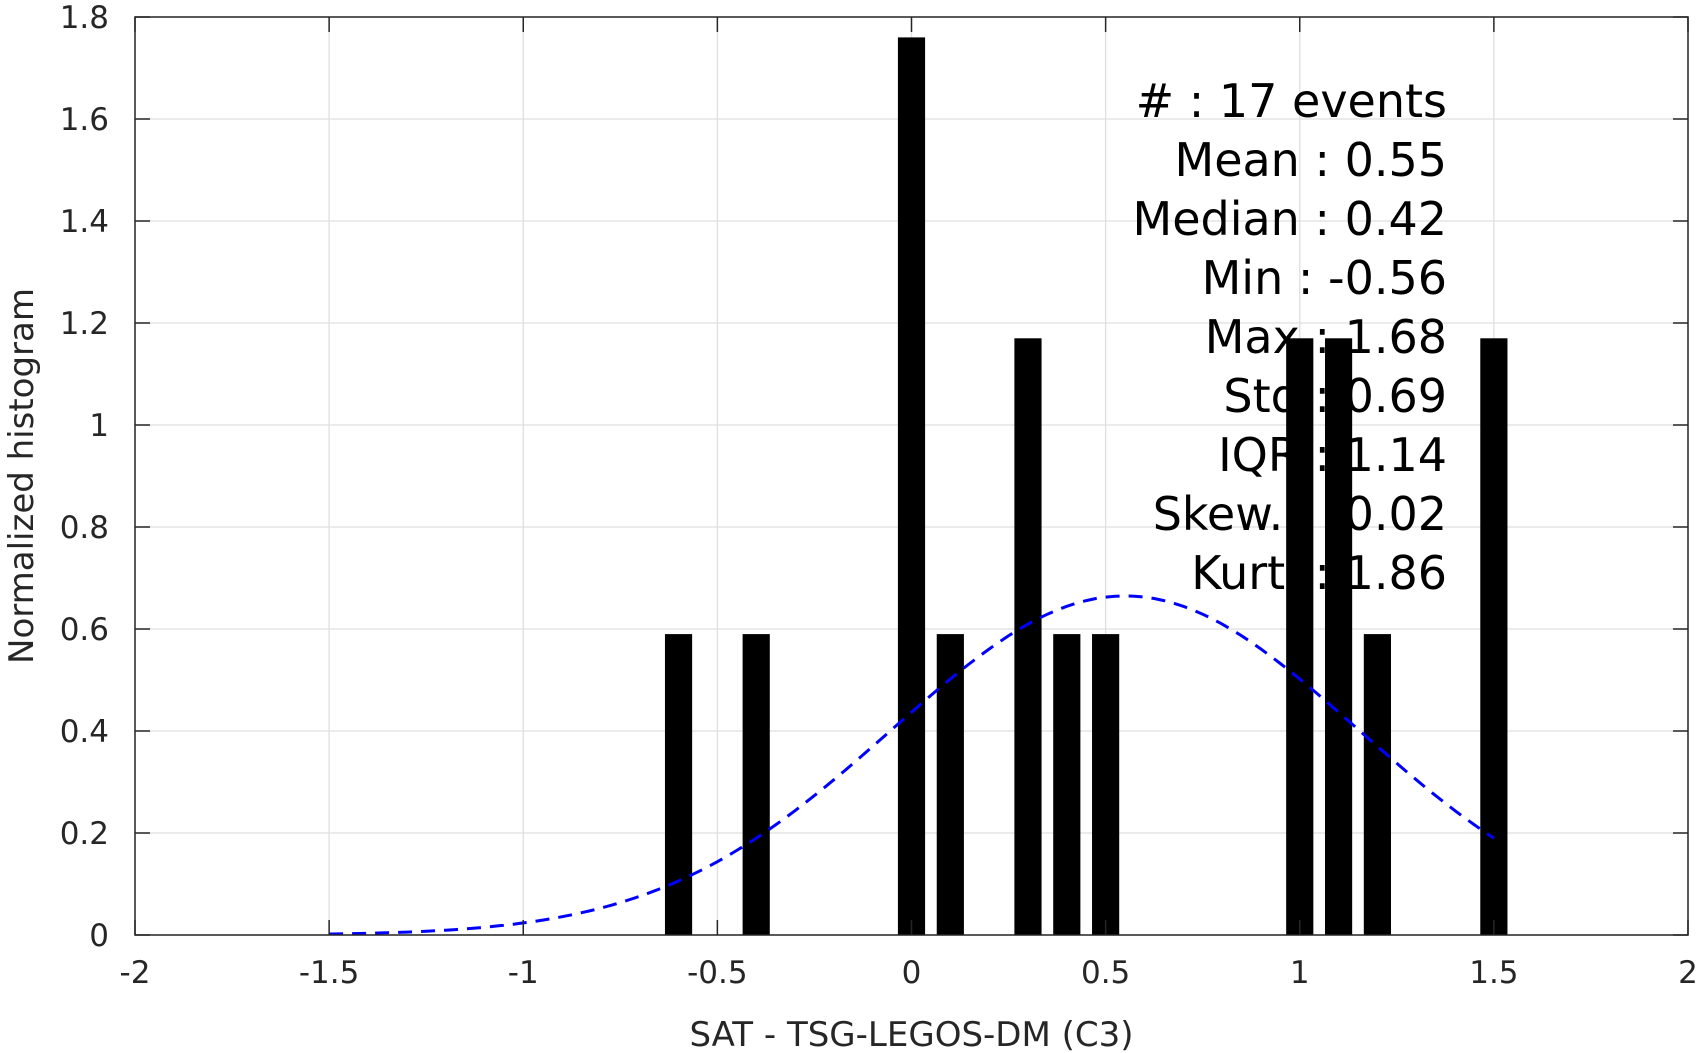 The image size is (1703, 1053). What do you see at coordinates (99, 936) in the screenshot?
I see `y-tick-label: 0` at bounding box center [99, 936].